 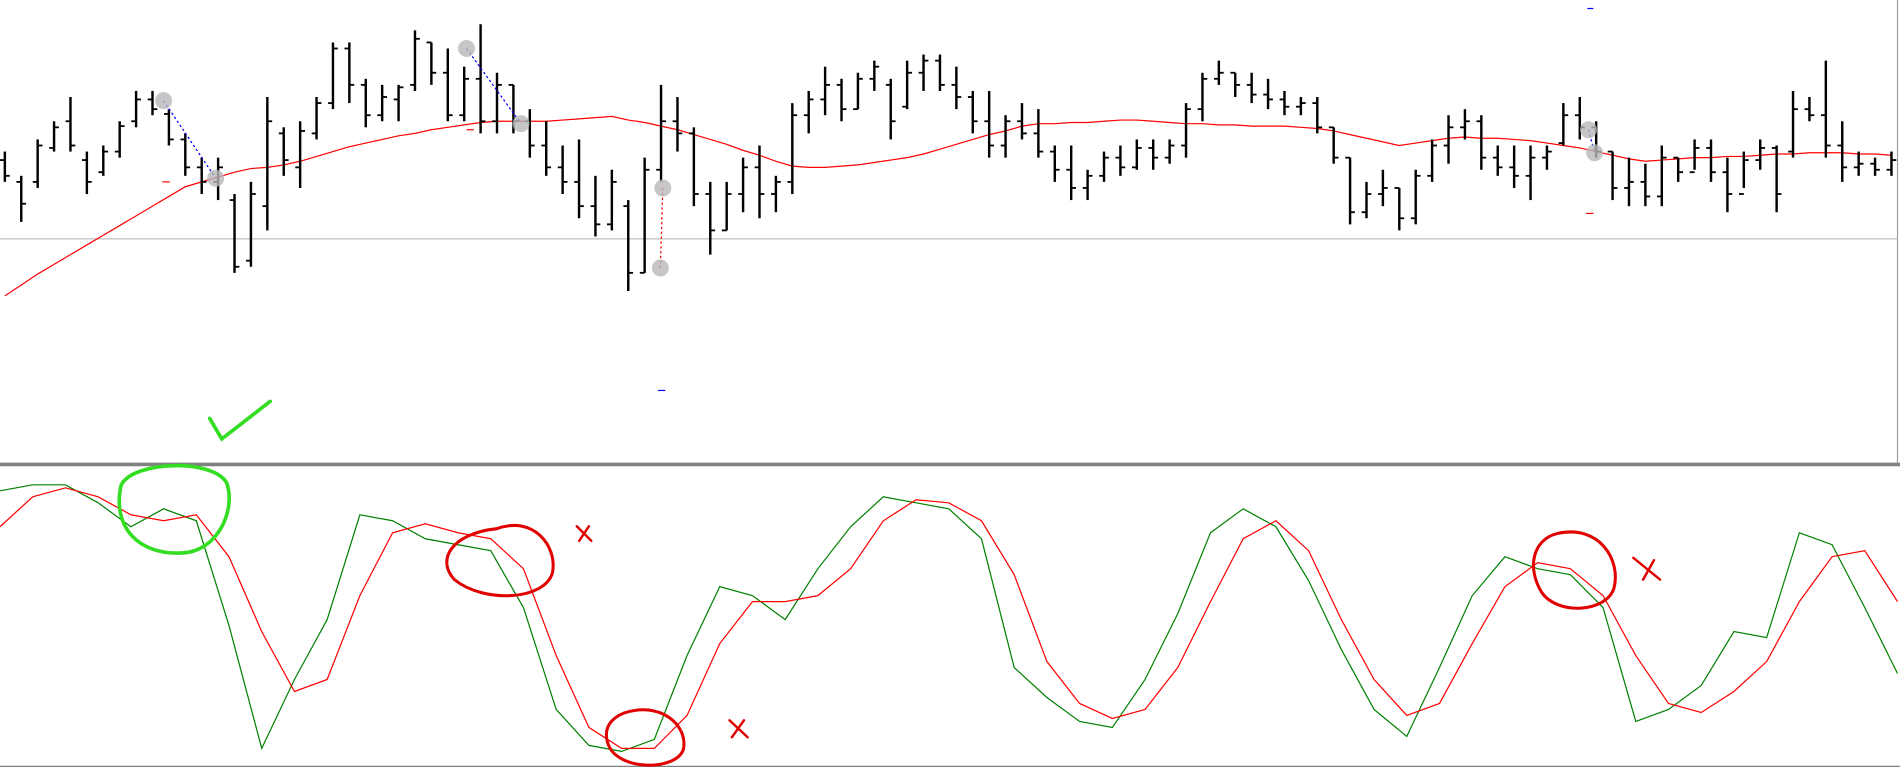 What do you see at coordinates (240, 420) in the screenshot?
I see `check-mark` at bounding box center [240, 420].